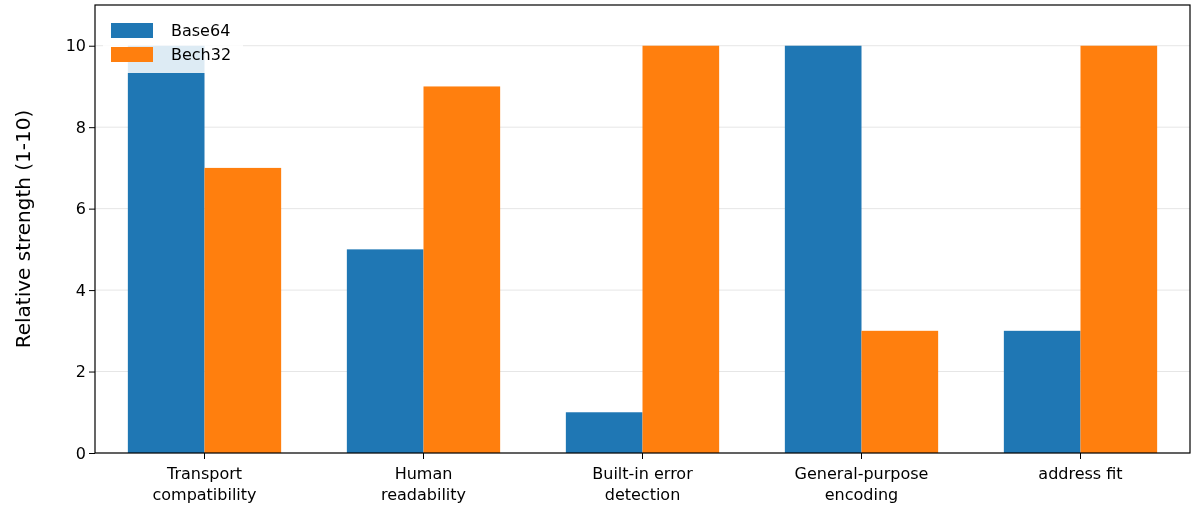 The image size is (1200, 518). Describe the element at coordinates (643, 484) in the screenshot. I see `x-tick-label: Built-in error detection` at that location.